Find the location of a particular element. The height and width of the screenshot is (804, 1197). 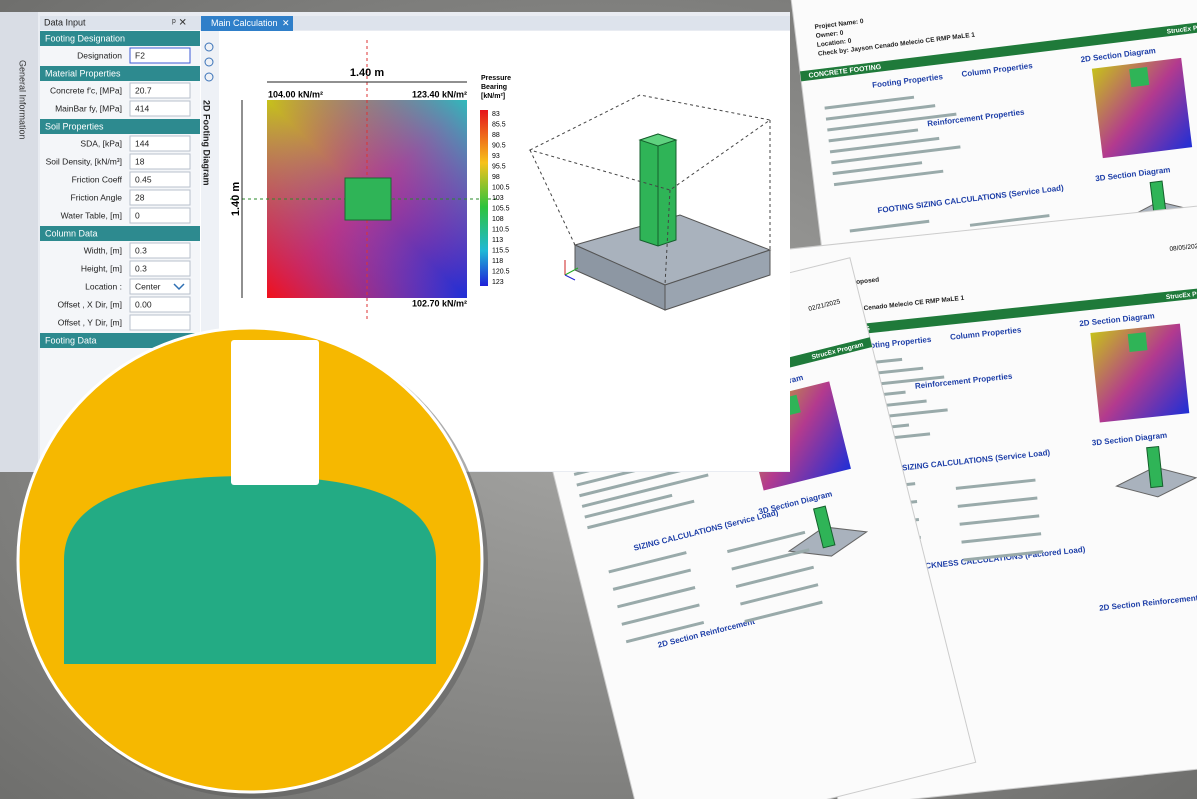

field-value: 20.7 is located at coordinates (143, 90).